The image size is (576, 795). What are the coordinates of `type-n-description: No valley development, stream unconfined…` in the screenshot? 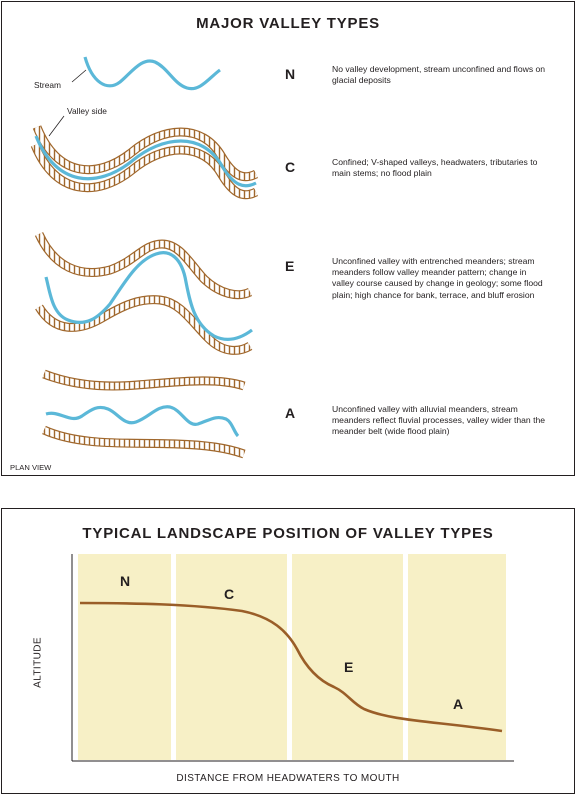 It's located at (439, 75).